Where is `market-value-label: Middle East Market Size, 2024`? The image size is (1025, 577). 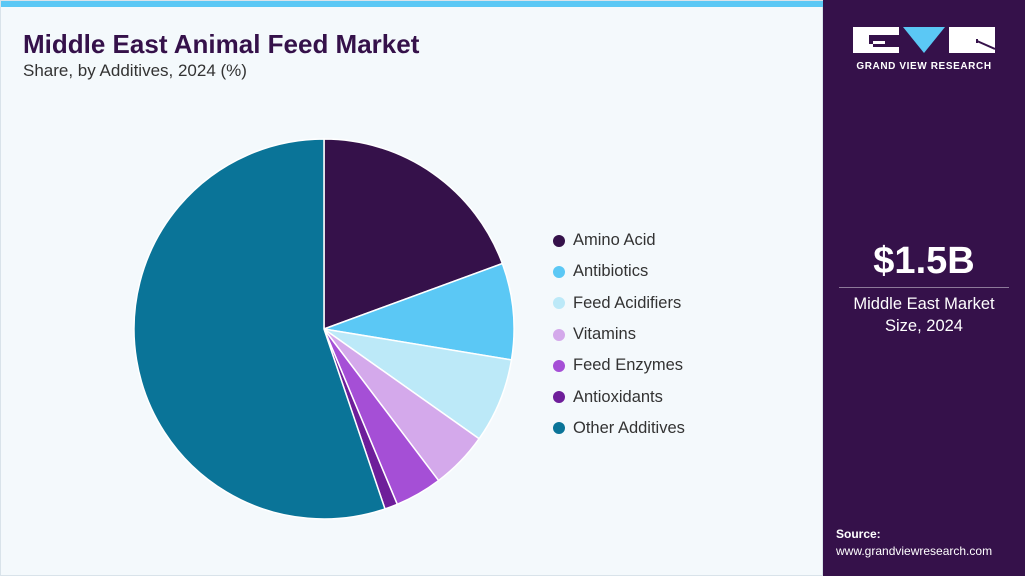 market-value-label: Middle East Market Size, 2024 is located at coordinates (924, 315).